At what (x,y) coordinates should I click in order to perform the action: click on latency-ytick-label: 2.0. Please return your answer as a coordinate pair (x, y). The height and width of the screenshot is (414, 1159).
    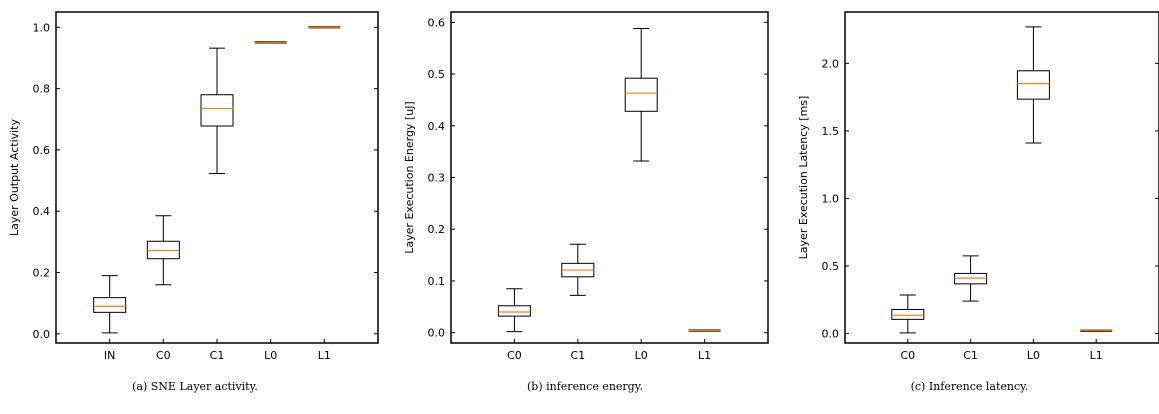
    Looking at the image, I should click on (831, 63).